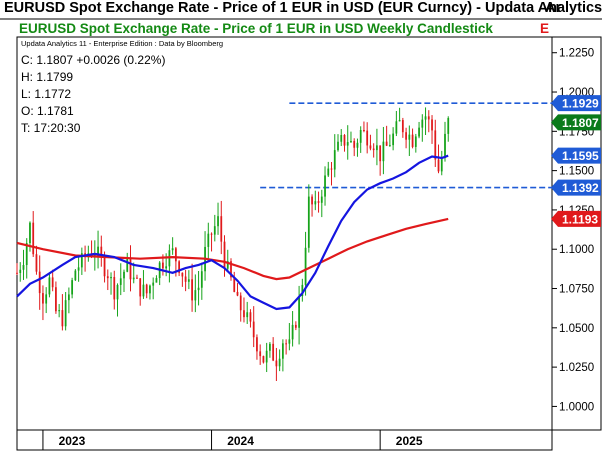 This screenshot has width=602, height=451. What do you see at coordinates (47, 111) in the screenshot?
I see `readout-open: O: 1.1781` at bounding box center [47, 111].